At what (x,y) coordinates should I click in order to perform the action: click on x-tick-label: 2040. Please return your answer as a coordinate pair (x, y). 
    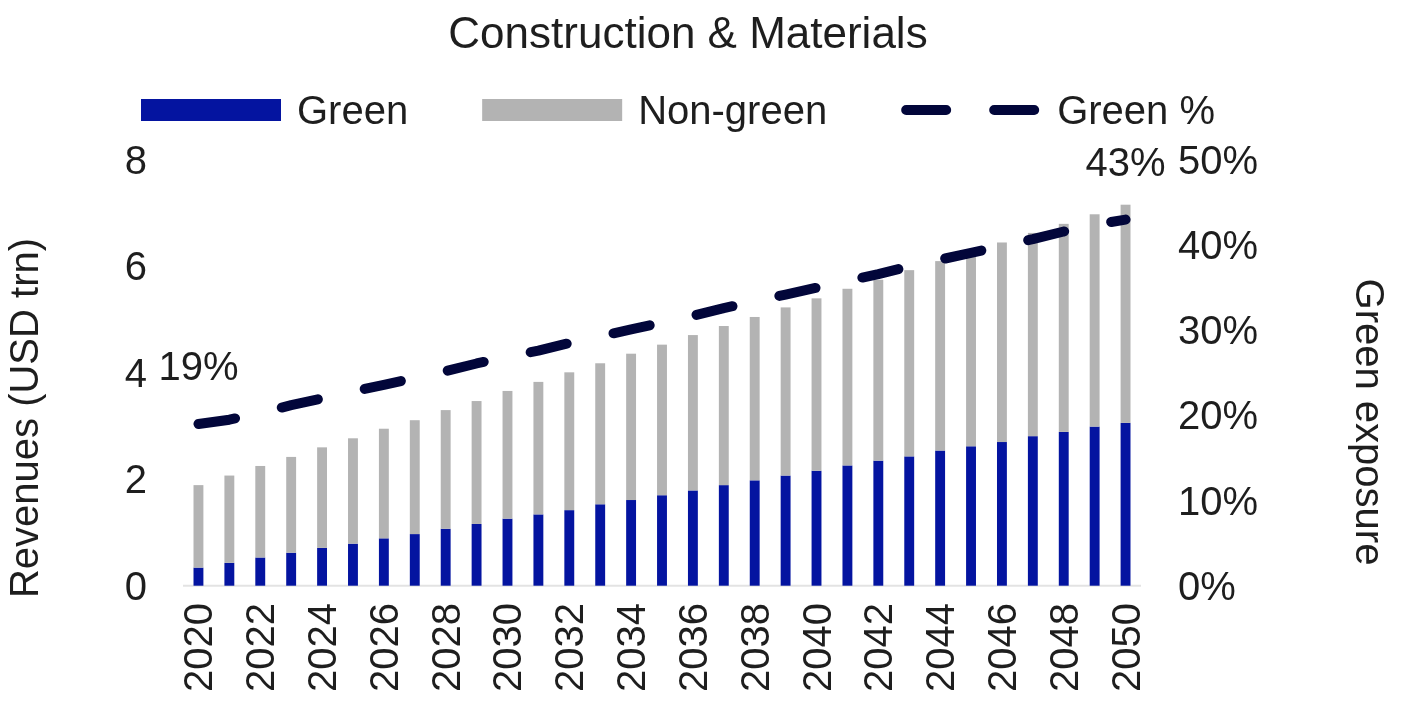
    Looking at the image, I should click on (816, 647).